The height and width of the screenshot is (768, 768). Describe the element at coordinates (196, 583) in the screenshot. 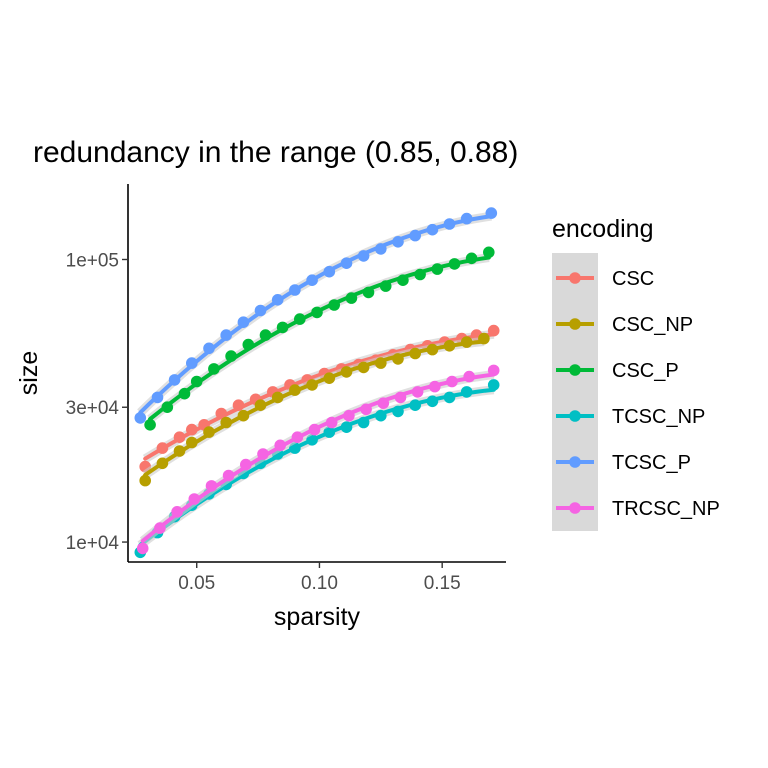

I see `x-tick-label: 0.05` at that location.